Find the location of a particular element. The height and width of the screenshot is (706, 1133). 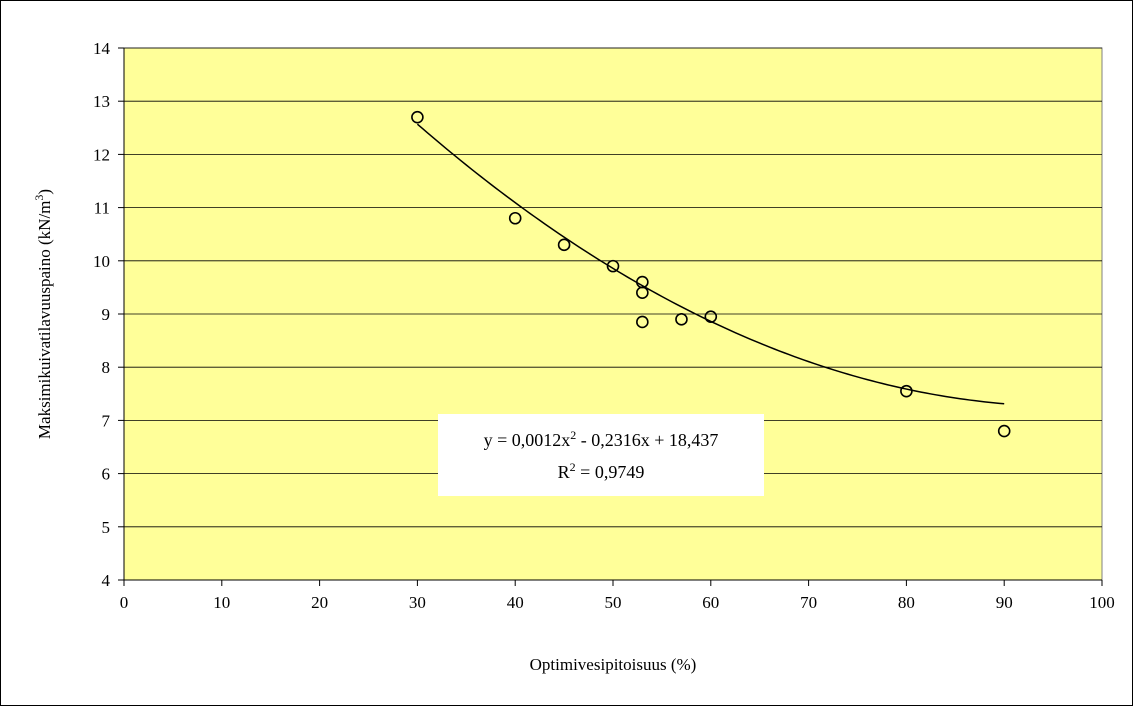

y-tick-label-11: 11 is located at coordinates (102, 208).